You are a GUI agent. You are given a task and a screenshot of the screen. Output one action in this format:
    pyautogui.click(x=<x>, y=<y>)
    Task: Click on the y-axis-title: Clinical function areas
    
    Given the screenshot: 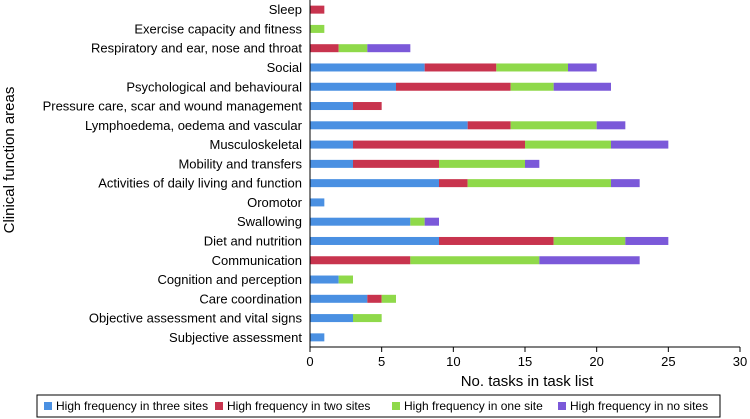 What is the action you would take?
    pyautogui.click(x=9, y=160)
    